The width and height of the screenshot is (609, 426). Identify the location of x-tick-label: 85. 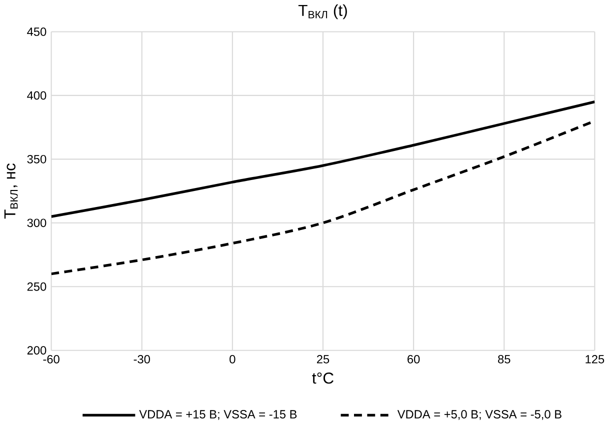
(504, 359).